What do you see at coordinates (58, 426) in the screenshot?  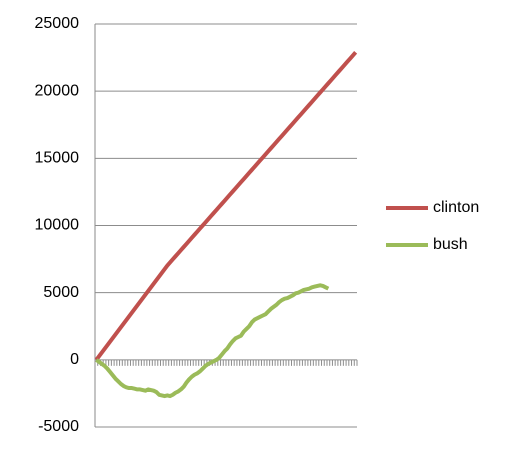 I see `y-tick-label: -5000` at bounding box center [58, 426].